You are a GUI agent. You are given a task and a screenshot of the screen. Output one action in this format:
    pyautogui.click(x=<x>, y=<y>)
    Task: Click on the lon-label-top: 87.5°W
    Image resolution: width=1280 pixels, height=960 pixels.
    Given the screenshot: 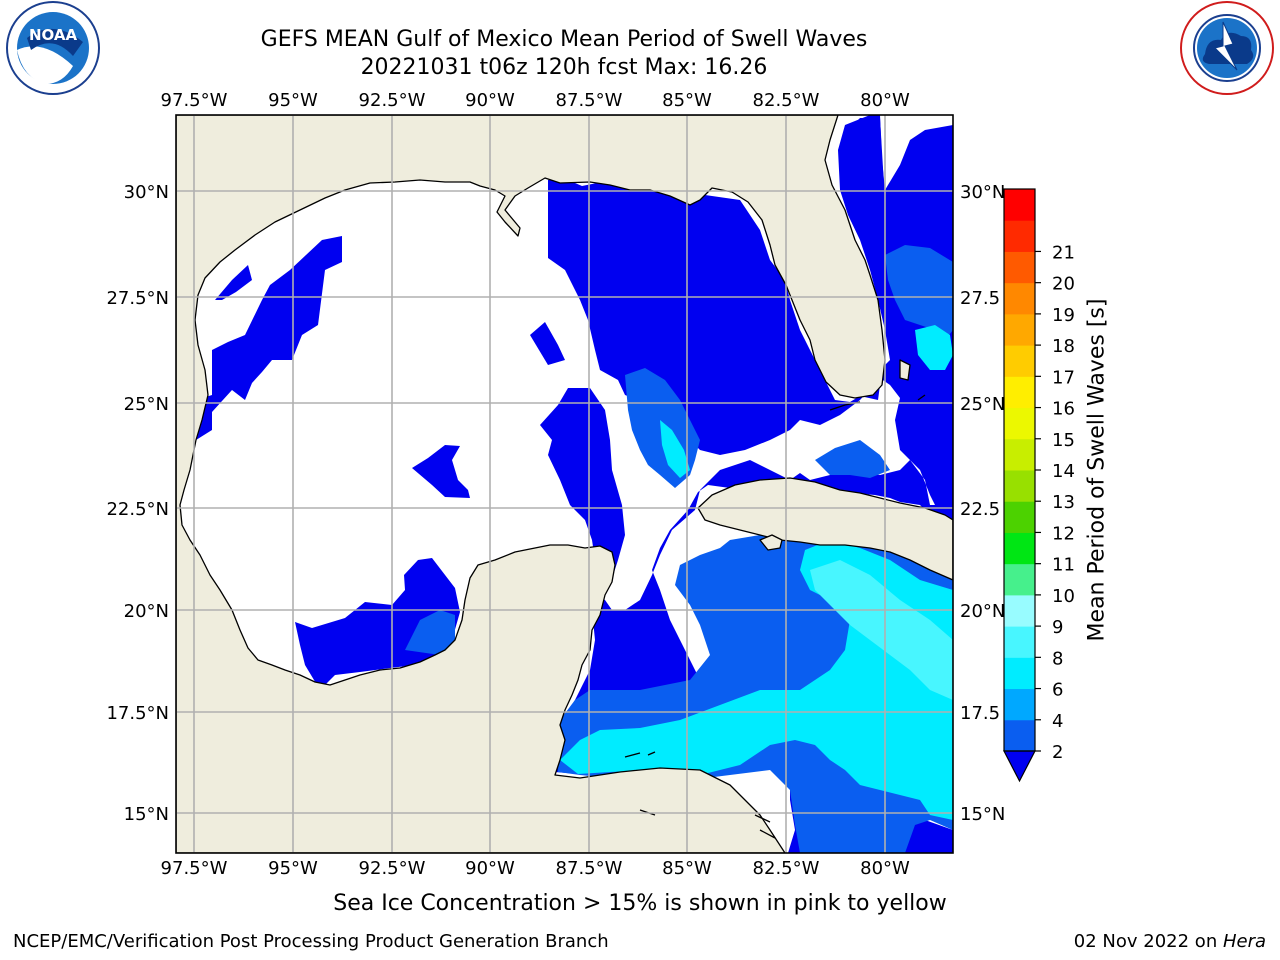 What is the action you would take?
    pyautogui.click(x=589, y=100)
    